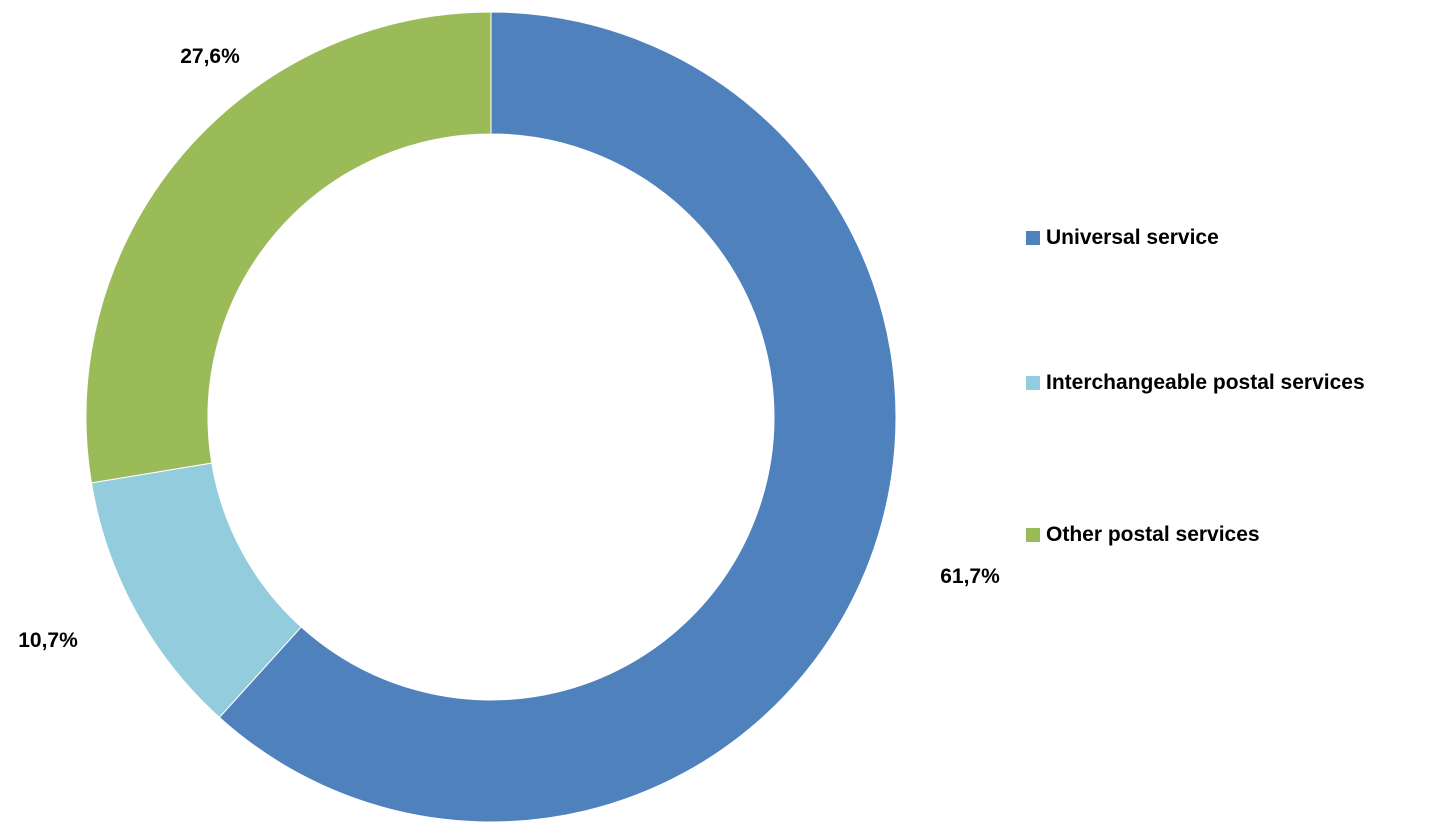 Image resolution: width=1436 pixels, height=822 pixels. I want to click on legend-label: Universal service, so click(1132, 237).